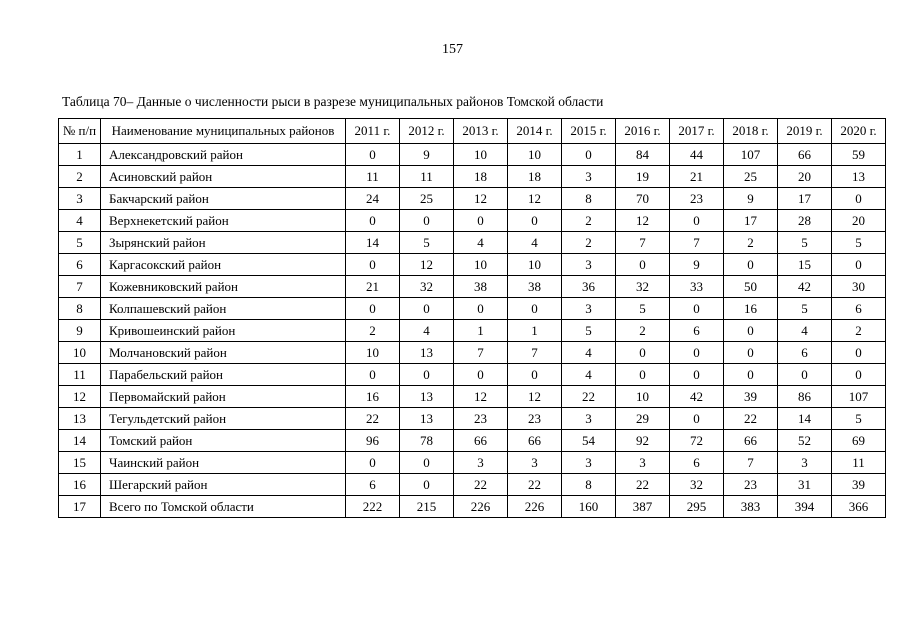 The image size is (905, 640). Describe the element at coordinates (750, 176) in the screenshot. I see `count-value-cell: 25` at that location.